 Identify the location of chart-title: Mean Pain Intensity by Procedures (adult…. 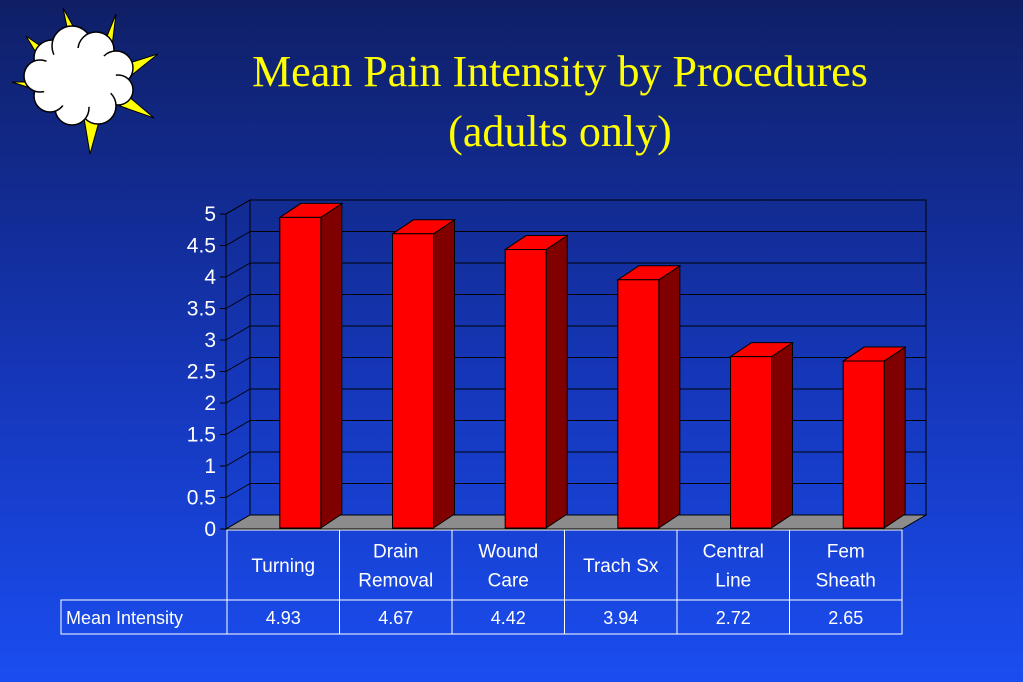
(560, 102).